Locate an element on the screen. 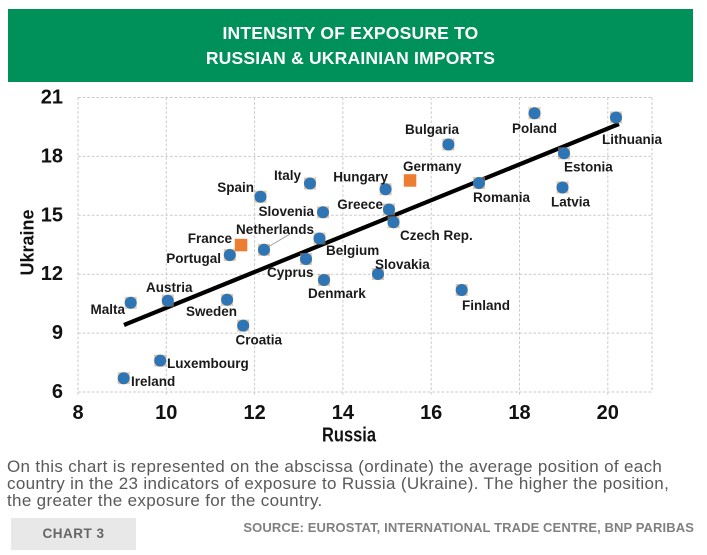  svg-text: 9 is located at coordinates (57, 333).